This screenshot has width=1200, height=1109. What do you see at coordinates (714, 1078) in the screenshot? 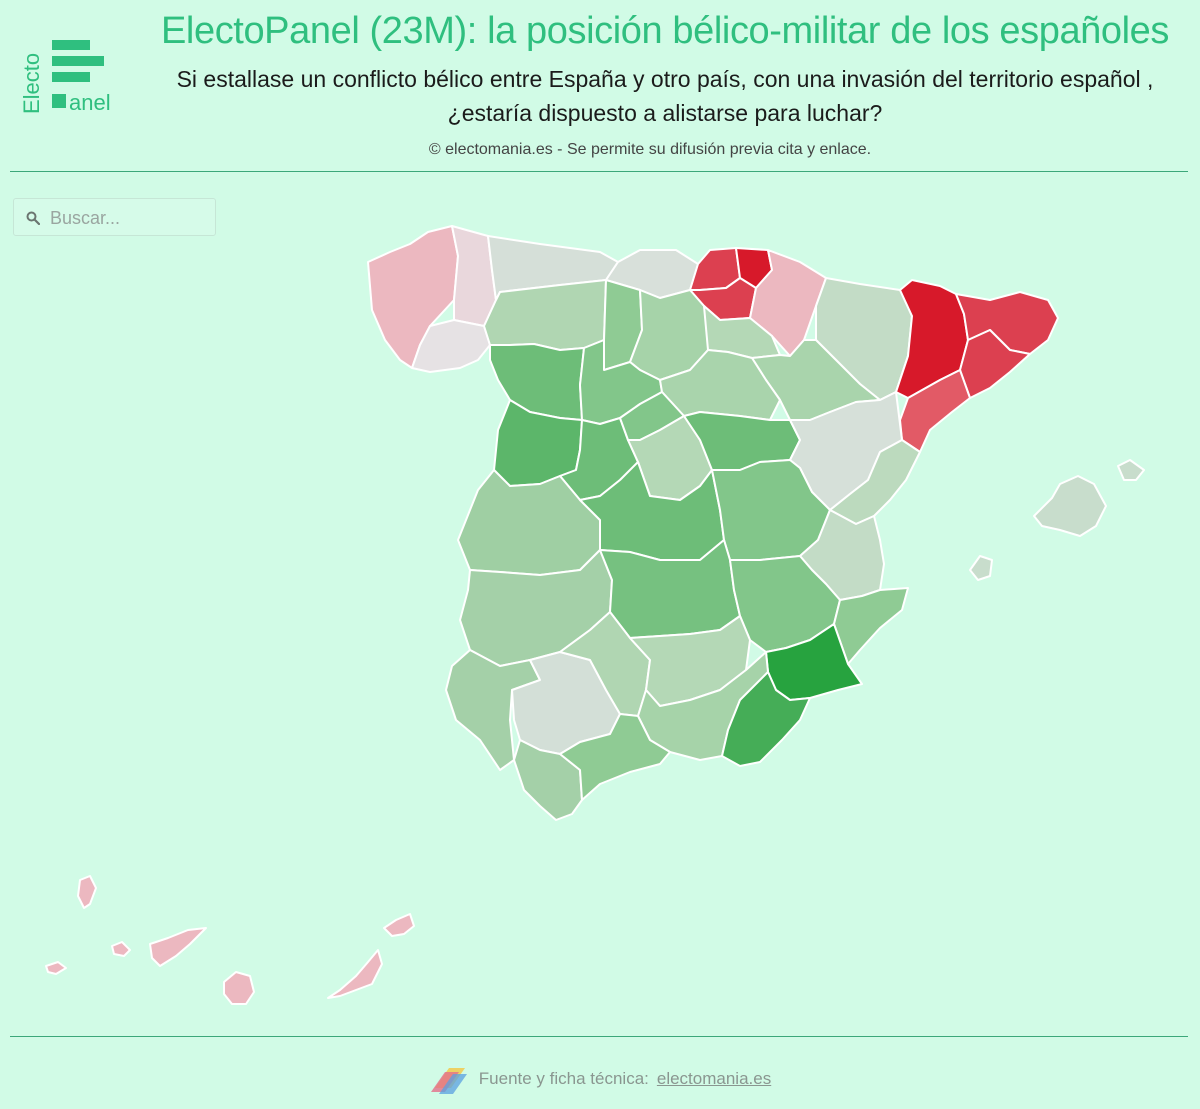
I see `footer-link: electomania.es` at bounding box center [714, 1078].